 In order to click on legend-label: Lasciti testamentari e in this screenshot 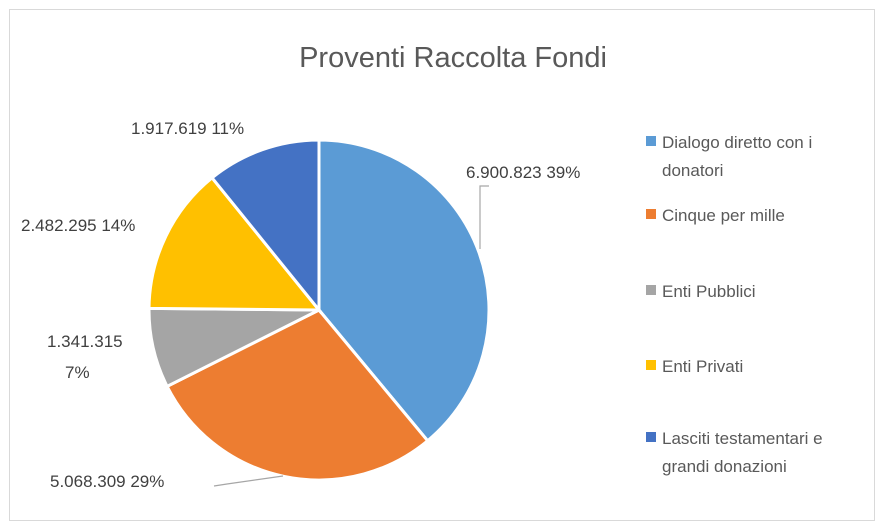, I will do `click(742, 438)`.